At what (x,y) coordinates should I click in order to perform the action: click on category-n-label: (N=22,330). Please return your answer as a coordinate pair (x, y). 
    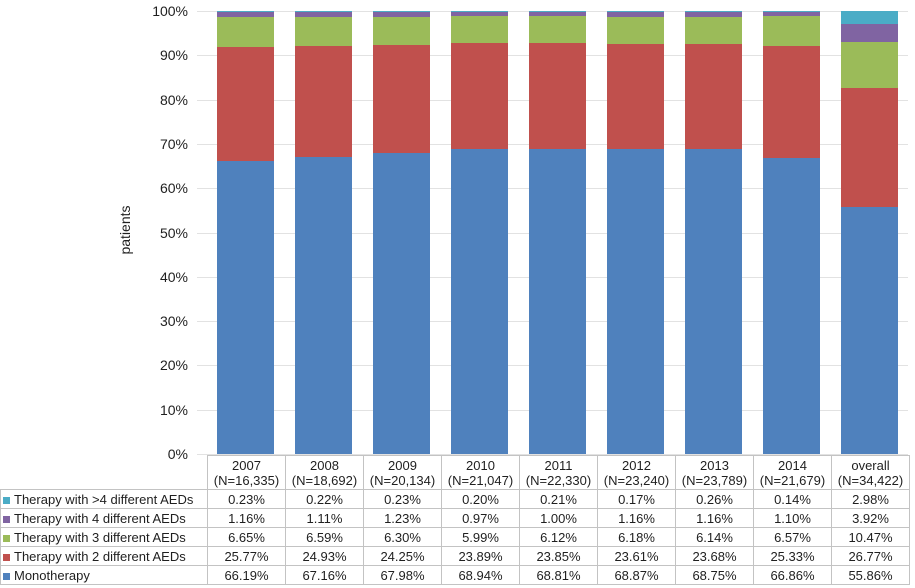
    Looking at the image, I should click on (558, 480).